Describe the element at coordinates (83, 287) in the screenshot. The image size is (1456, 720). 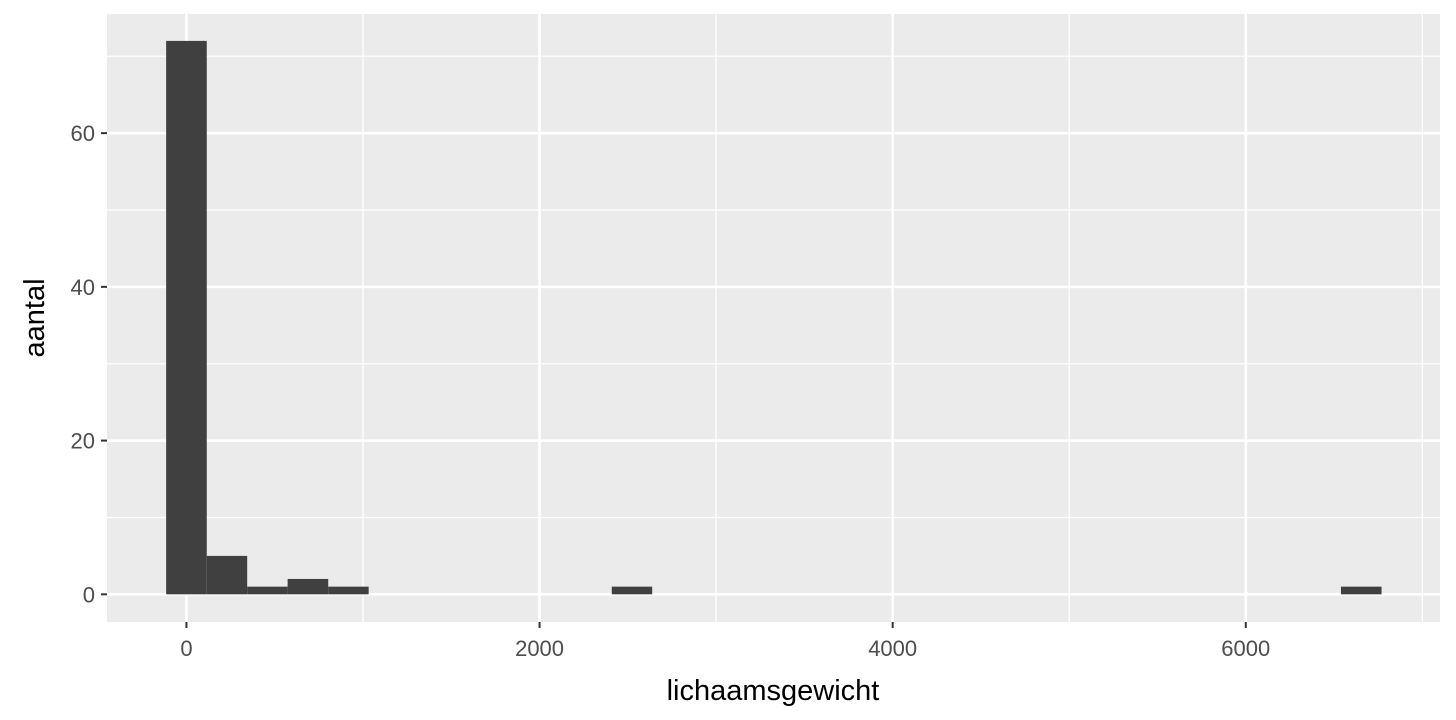
I see `y-tick-label: 40` at that location.